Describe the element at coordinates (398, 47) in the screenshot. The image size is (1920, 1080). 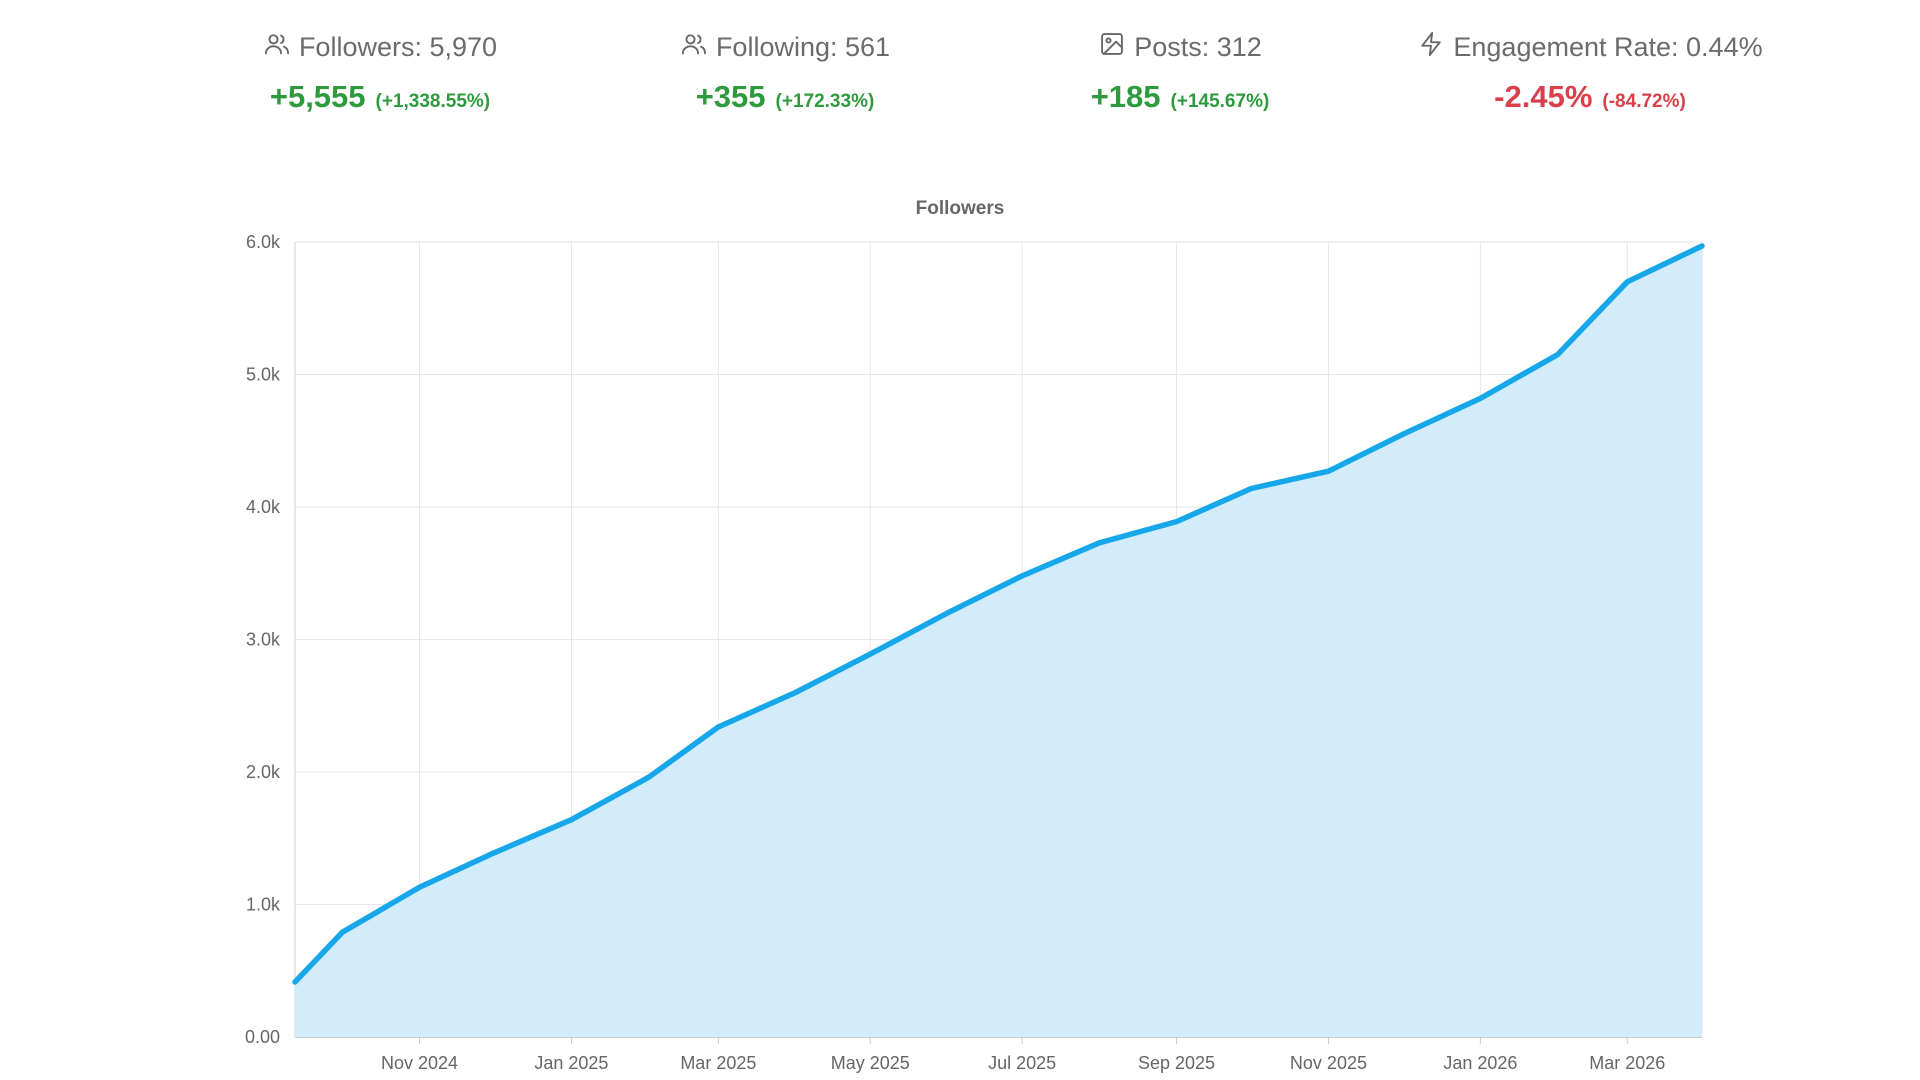
I see `stat-label: Followers: 5,970` at that location.